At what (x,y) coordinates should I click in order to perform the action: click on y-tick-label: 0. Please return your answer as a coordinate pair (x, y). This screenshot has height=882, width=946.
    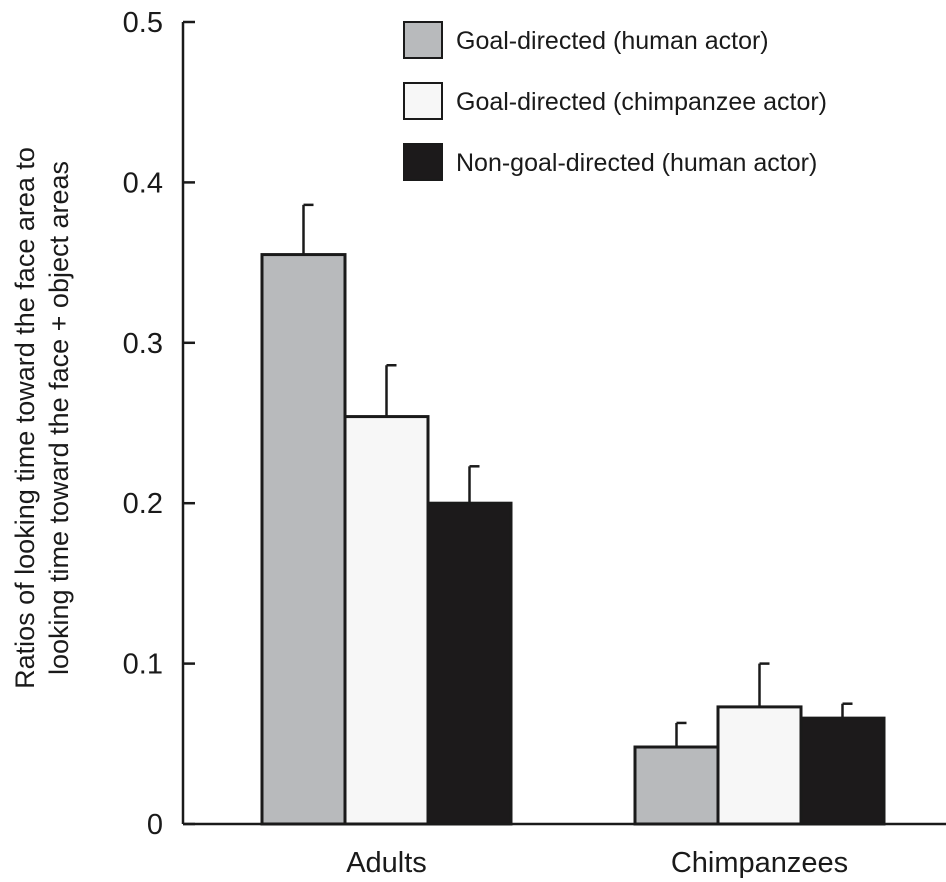
    Looking at the image, I should click on (155, 825).